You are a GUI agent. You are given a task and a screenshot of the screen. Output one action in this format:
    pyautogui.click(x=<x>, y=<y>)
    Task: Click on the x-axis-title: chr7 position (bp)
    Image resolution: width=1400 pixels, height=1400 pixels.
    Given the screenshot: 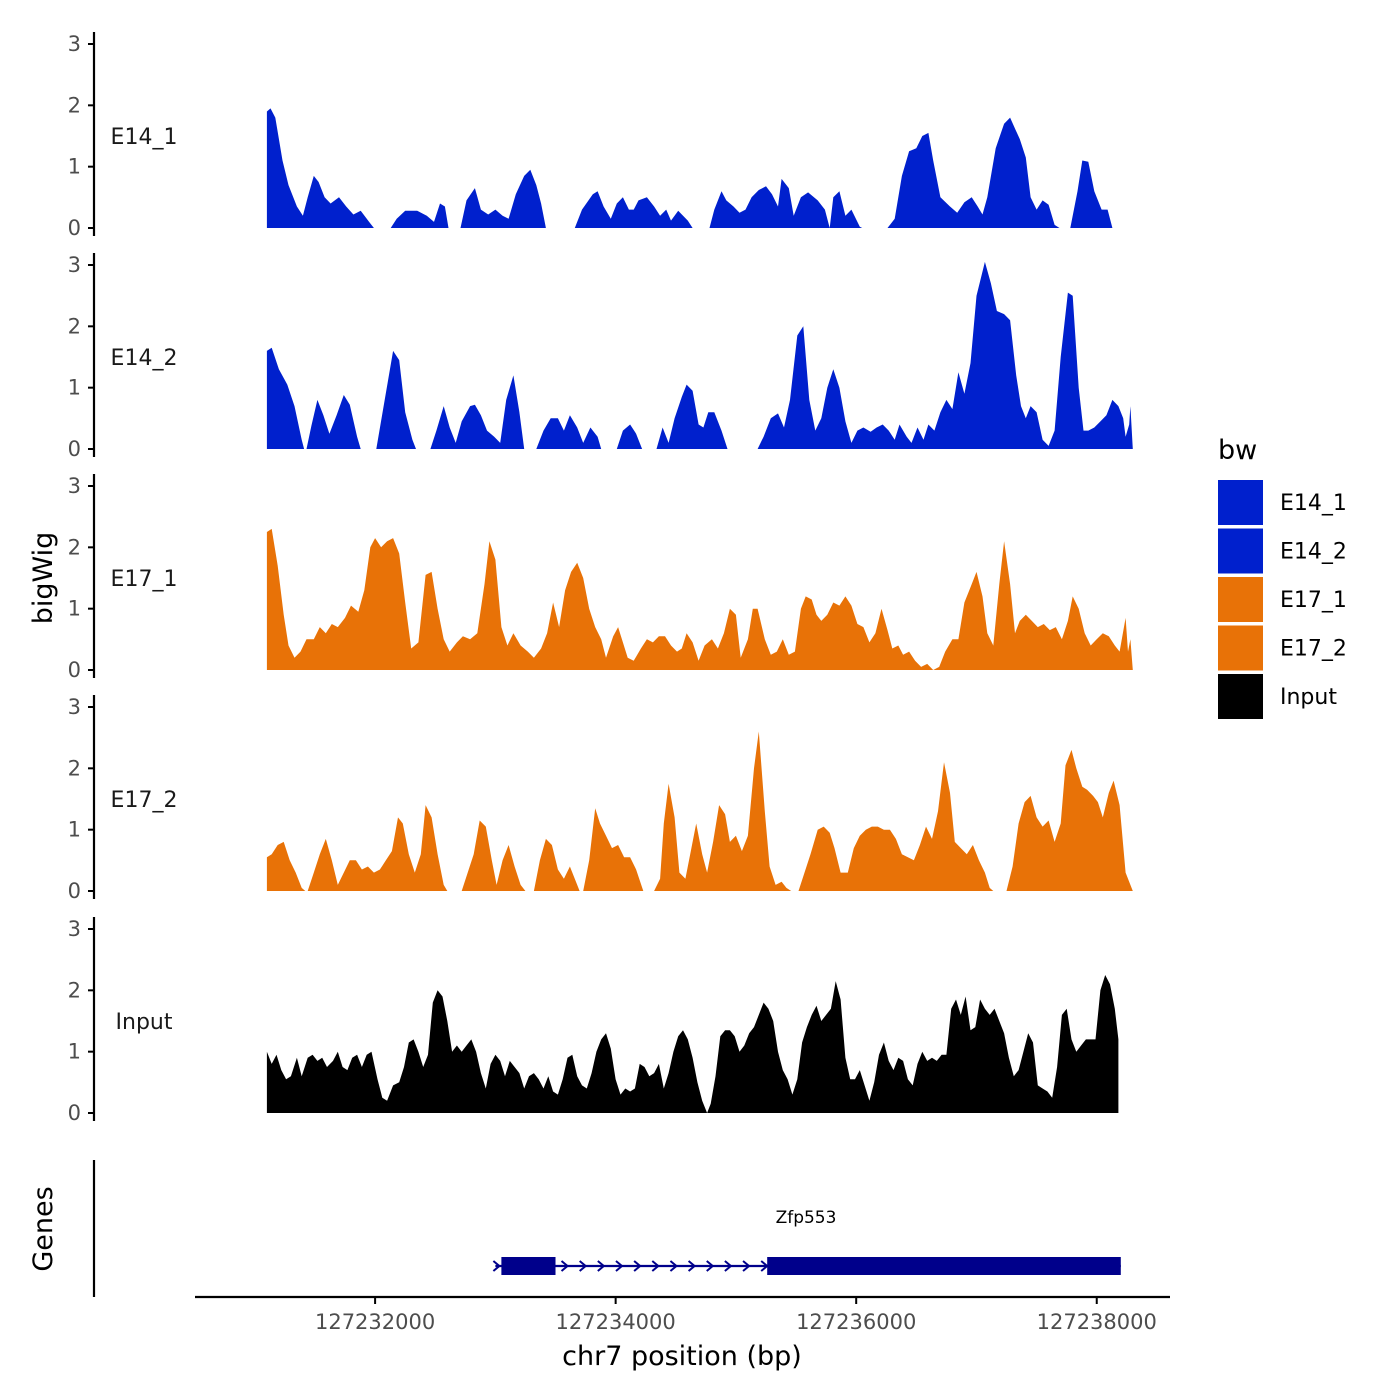 What is the action you would take?
    pyautogui.click(x=682, y=1356)
    